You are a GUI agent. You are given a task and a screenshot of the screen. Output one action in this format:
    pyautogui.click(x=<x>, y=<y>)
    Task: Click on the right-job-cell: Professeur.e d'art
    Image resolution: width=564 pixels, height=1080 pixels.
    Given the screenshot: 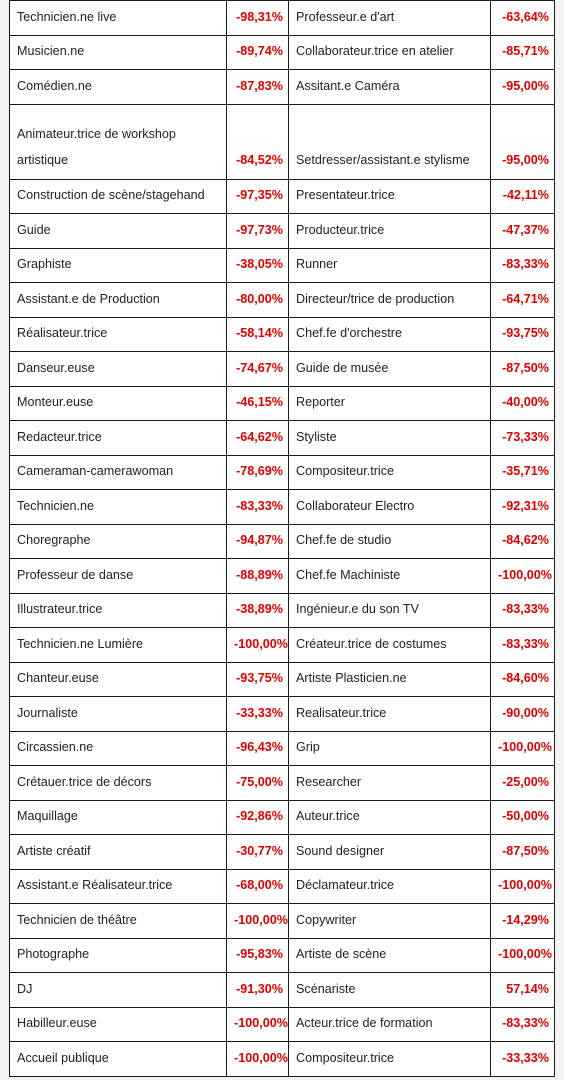 What is the action you would take?
    pyautogui.click(x=389, y=18)
    